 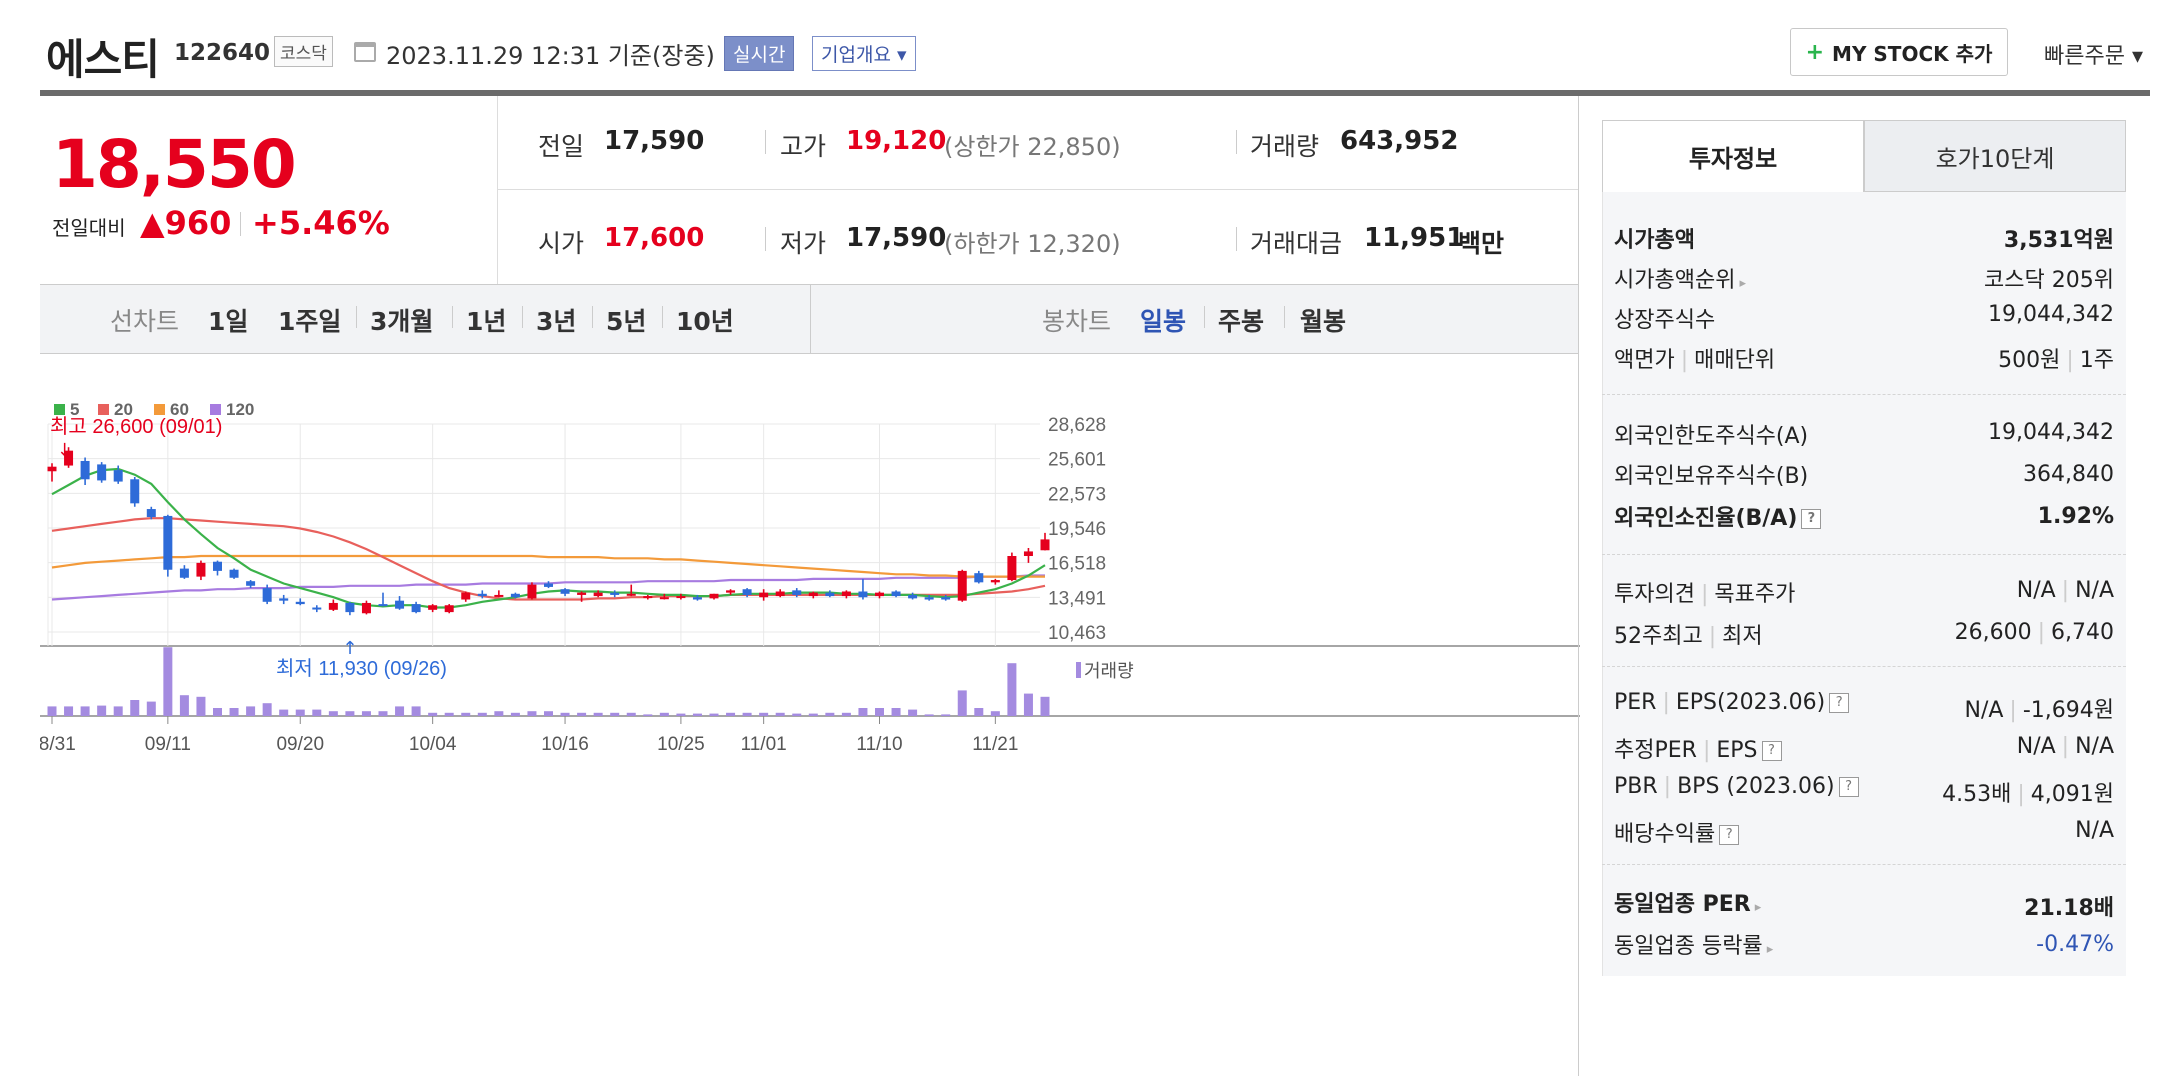 What do you see at coordinates (1481, 243) in the screenshot?
I see `amount-unit: 백만` at bounding box center [1481, 243].